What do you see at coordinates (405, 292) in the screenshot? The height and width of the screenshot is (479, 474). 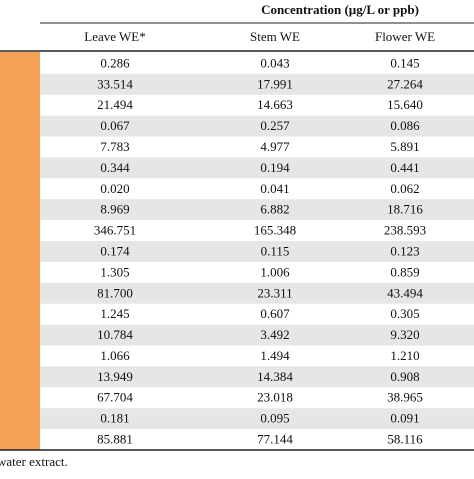 I see `cell: 43.494` at bounding box center [405, 292].